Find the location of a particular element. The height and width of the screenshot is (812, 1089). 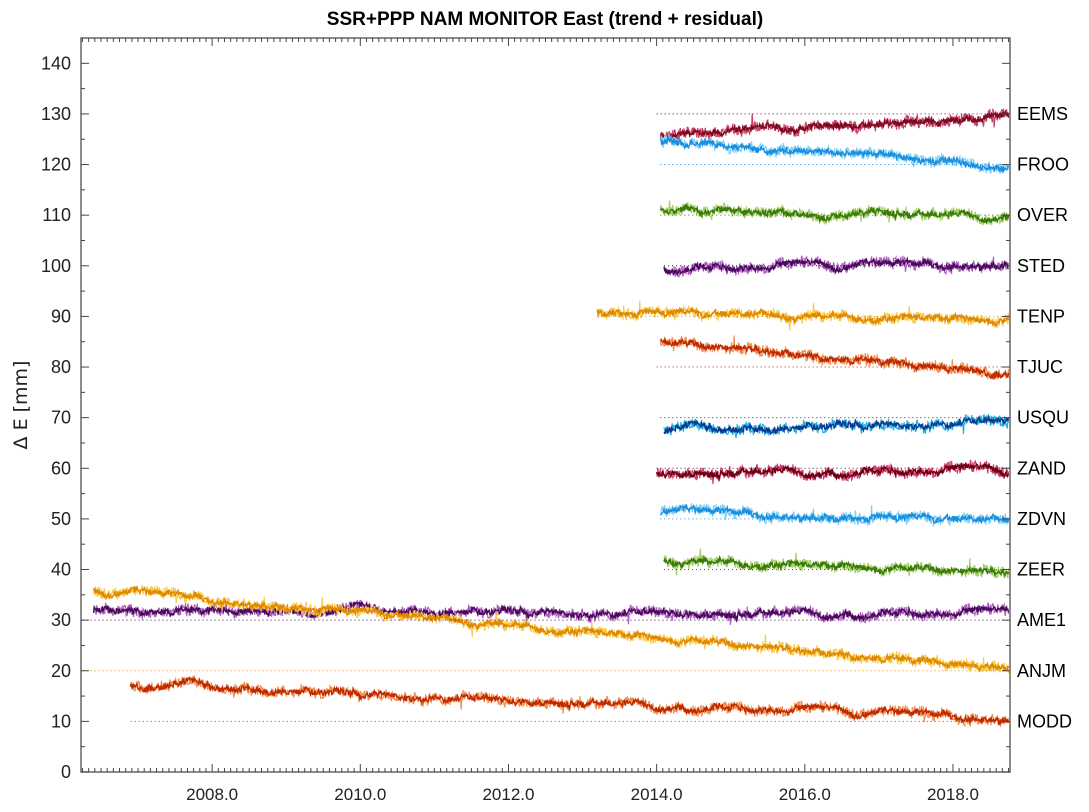

x-tick-label: 2016.0 is located at coordinates (805, 794).